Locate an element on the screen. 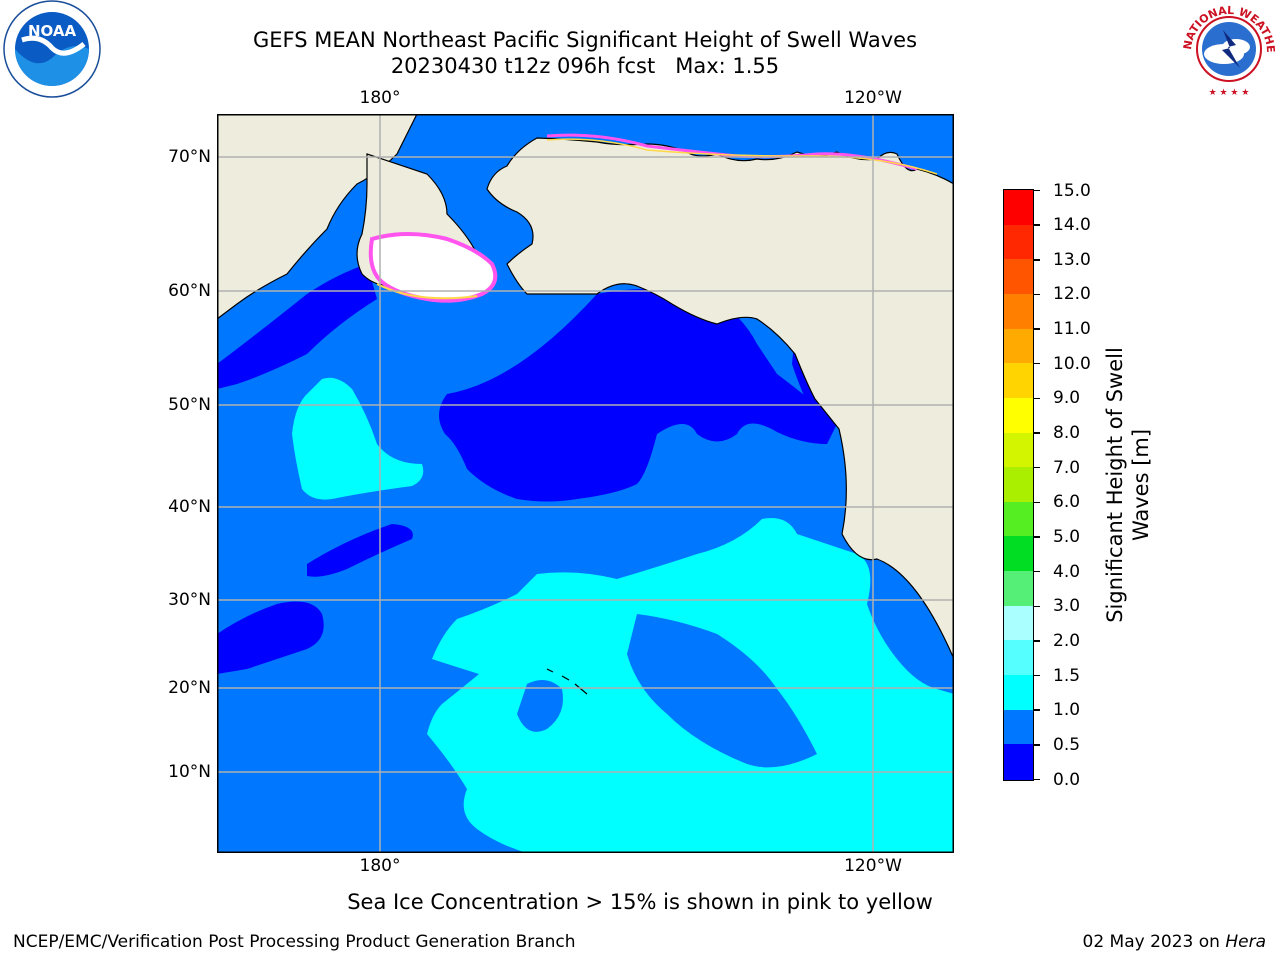  colorbar-tick-label: 13.0 is located at coordinates (1072, 259).